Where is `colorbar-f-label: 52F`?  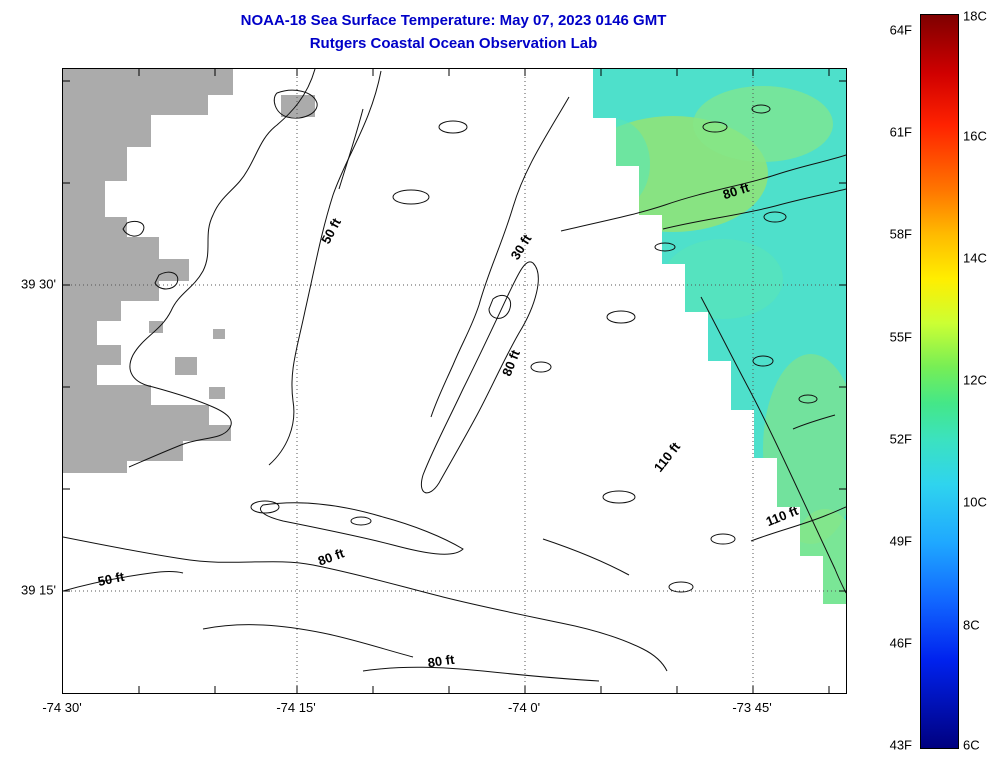
colorbar-f-label: 52F is located at coordinates (900, 439).